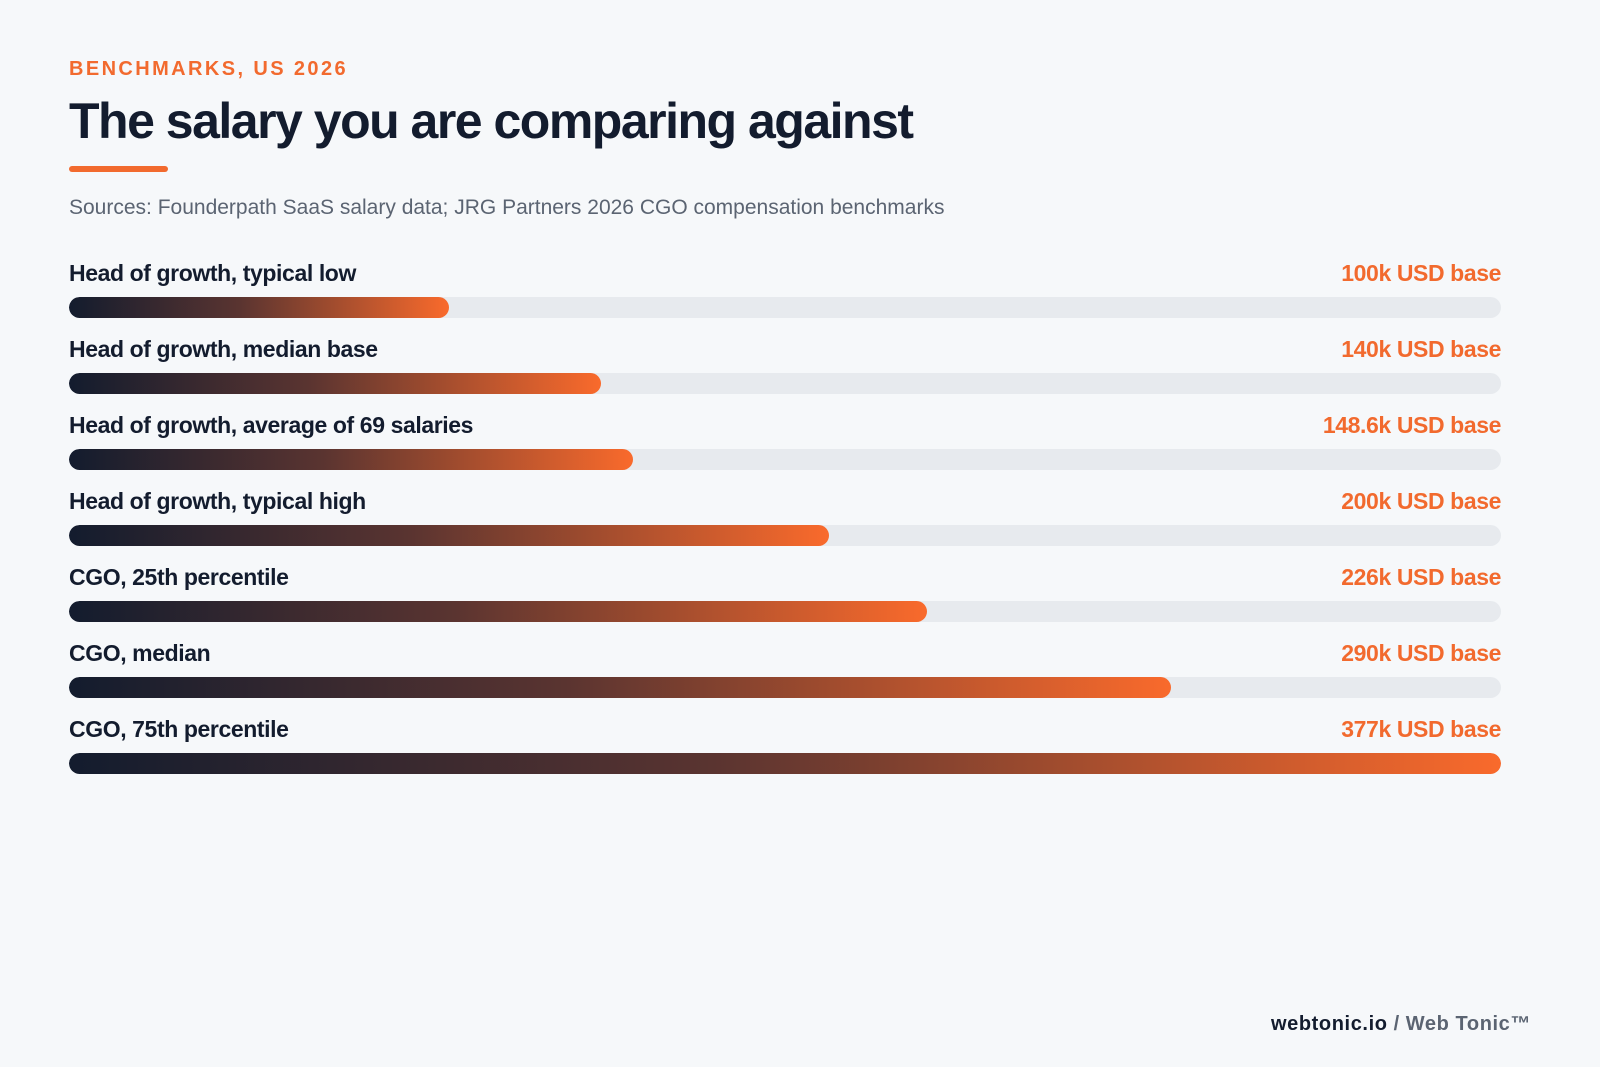 This screenshot has width=1600, height=1067. What do you see at coordinates (1421, 349) in the screenshot?
I see `bar-value-label: 140k USD base` at bounding box center [1421, 349].